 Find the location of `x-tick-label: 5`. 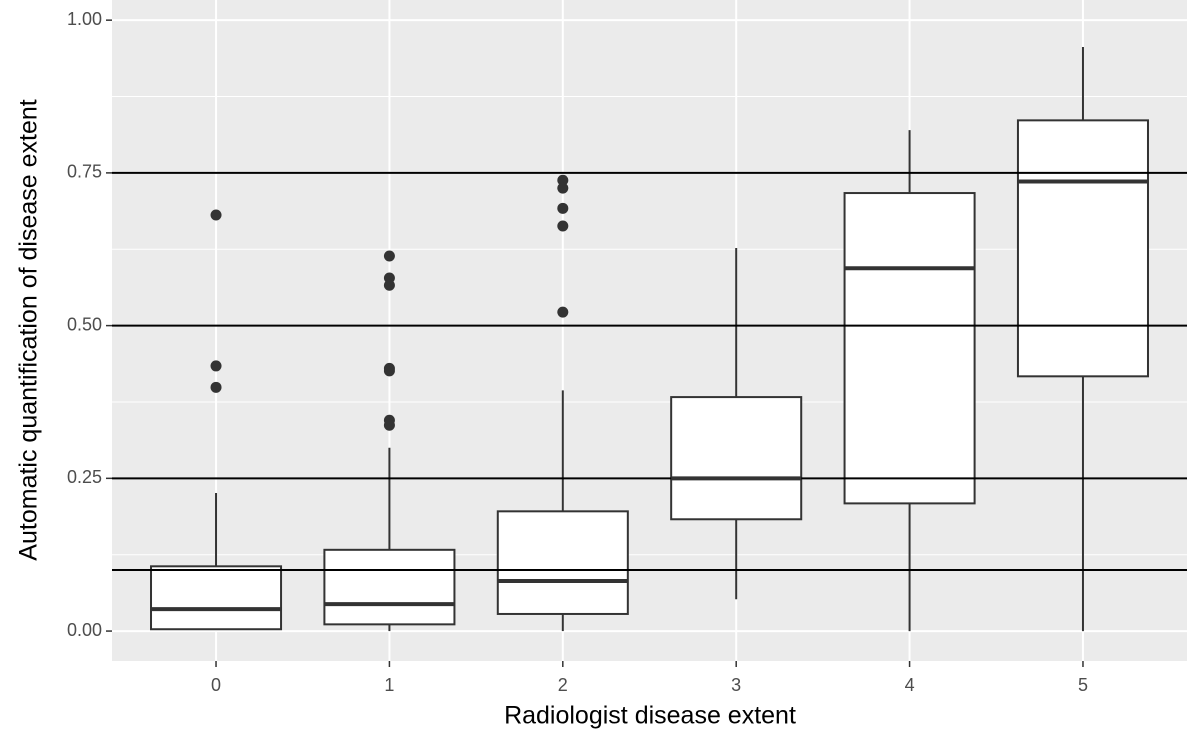

x-tick-label: 5 is located at coordinates (1083, 685).